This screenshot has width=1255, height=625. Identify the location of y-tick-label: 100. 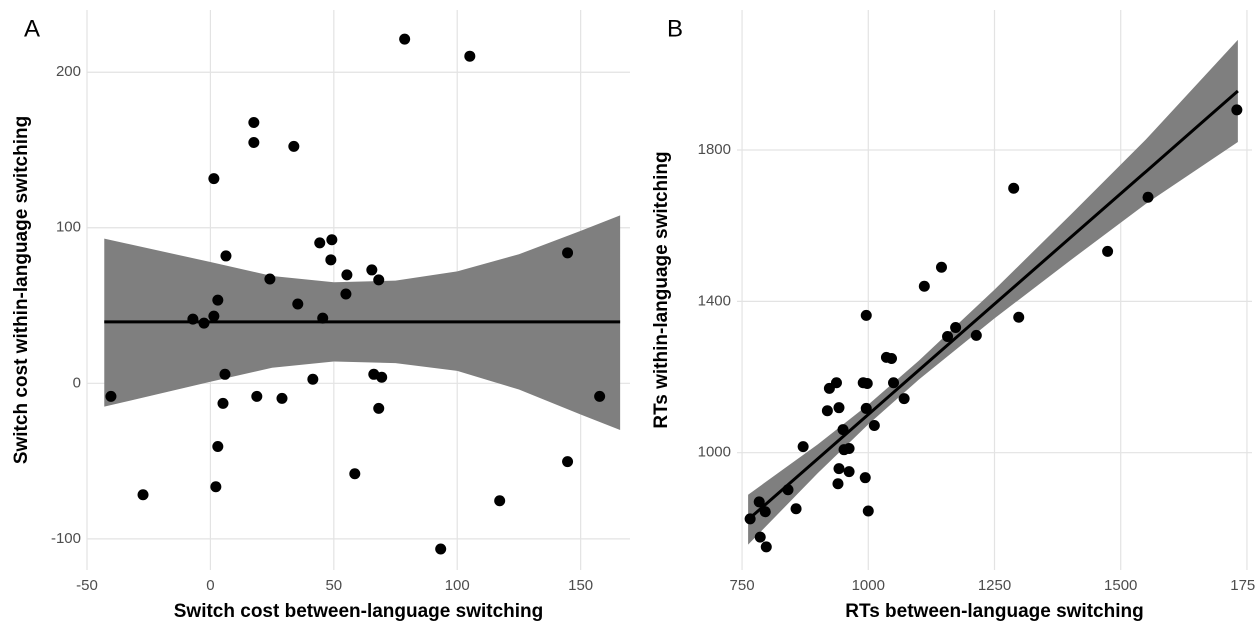
(68, 227).